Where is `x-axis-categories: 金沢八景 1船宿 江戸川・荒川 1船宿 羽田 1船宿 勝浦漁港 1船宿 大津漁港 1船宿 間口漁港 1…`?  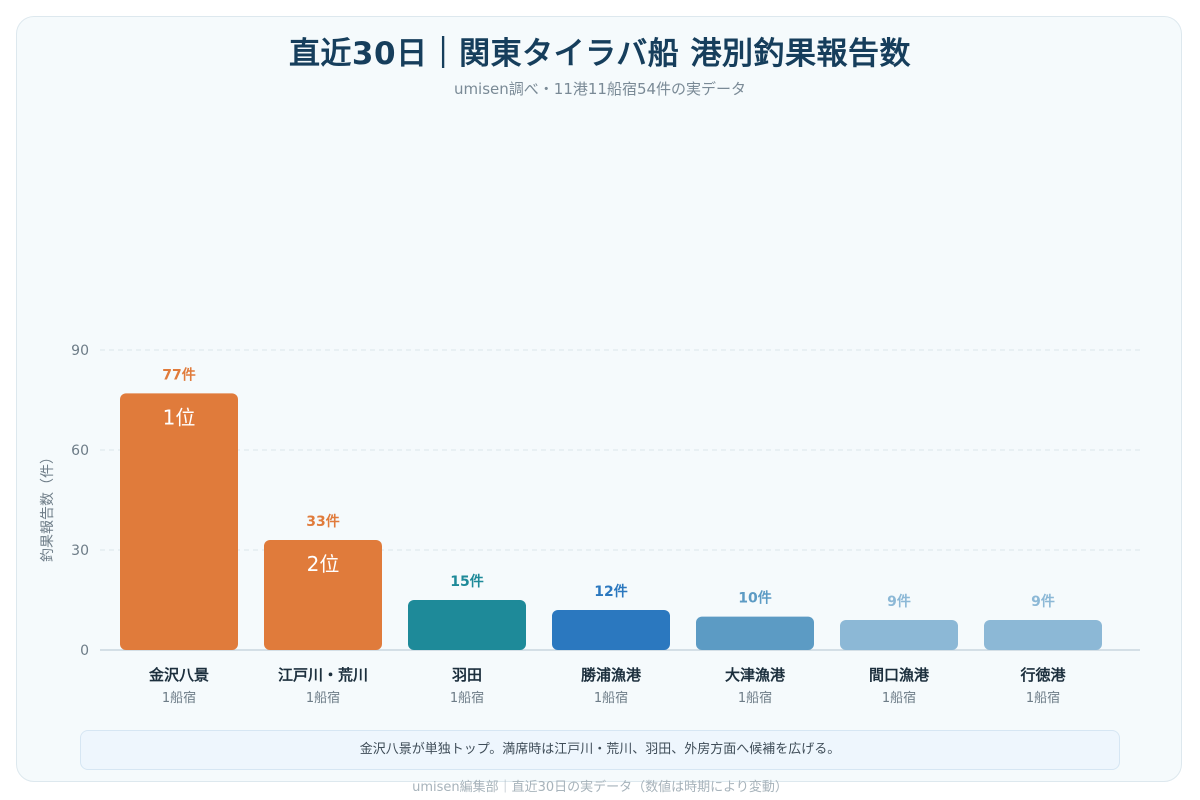 x-axis-categories: 金沢八景 1船宿 江戸川・荒川 1船宿 羽田 1船宿 勝浦漁港 1船宿 大津漁港 1船宿 間口漁港 1… is located at coordinates (607, 686).